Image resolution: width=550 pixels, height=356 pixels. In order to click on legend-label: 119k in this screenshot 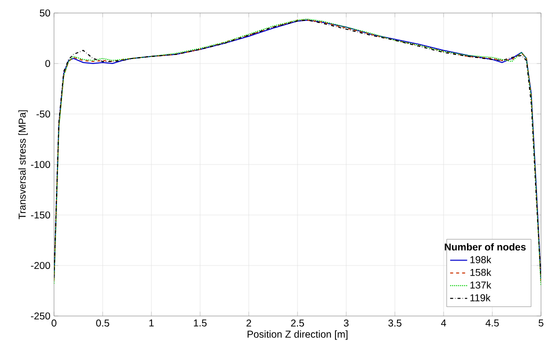, I will do `click(480, 298)`.